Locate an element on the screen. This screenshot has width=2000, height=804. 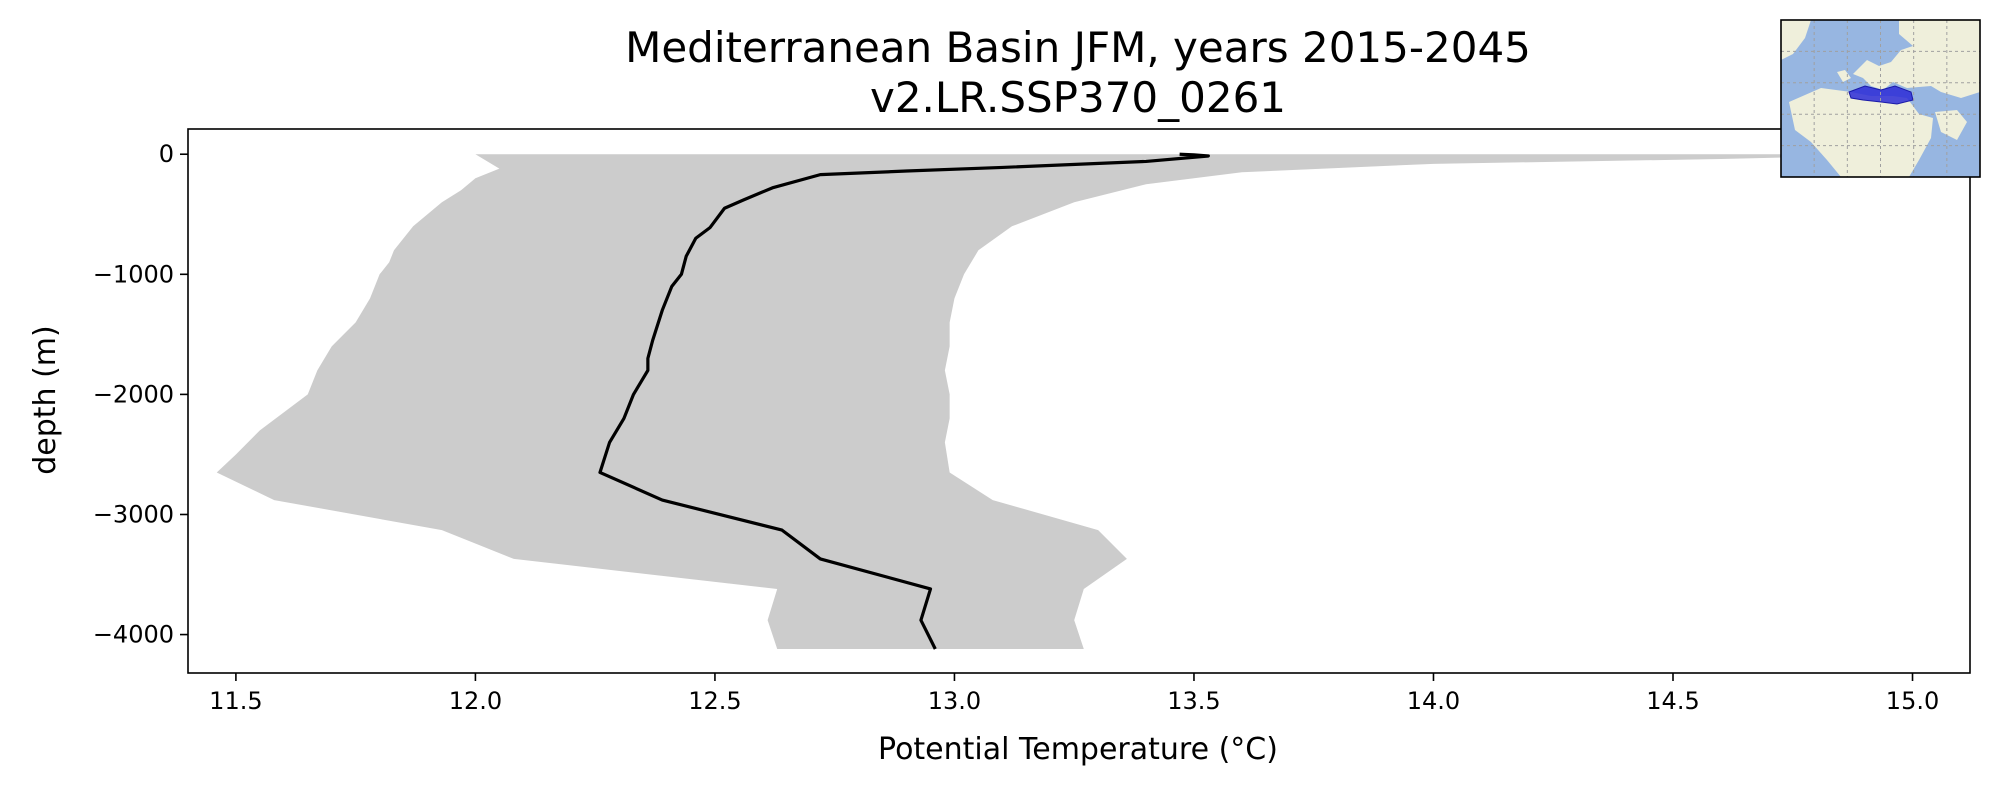
y-tick-label: 0 is located at coordinates (166, 154).